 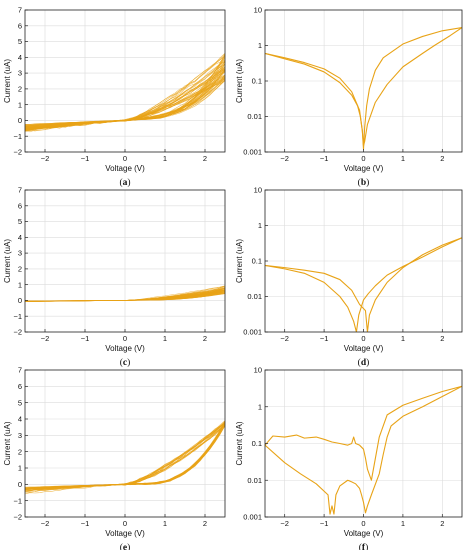 I want to click on panel-label: (a), so click(x=124, y=182).